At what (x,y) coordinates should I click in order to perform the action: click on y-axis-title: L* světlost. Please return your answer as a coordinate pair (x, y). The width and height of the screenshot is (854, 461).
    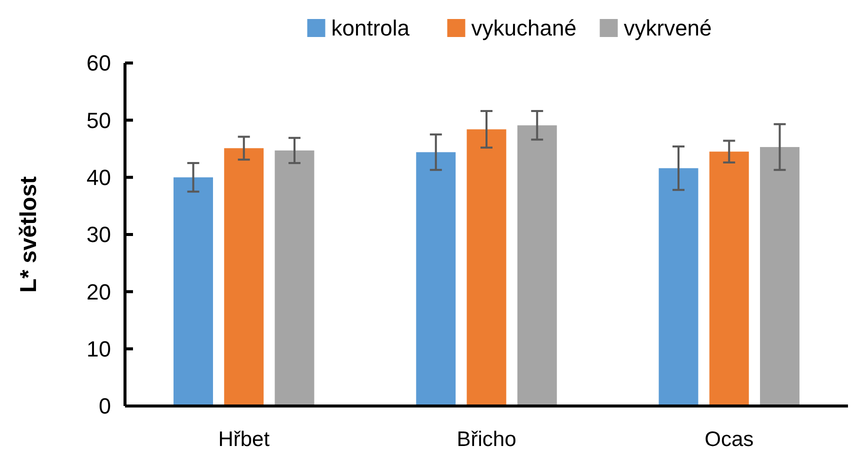
    Looking at the image, I should click on (28, 234).